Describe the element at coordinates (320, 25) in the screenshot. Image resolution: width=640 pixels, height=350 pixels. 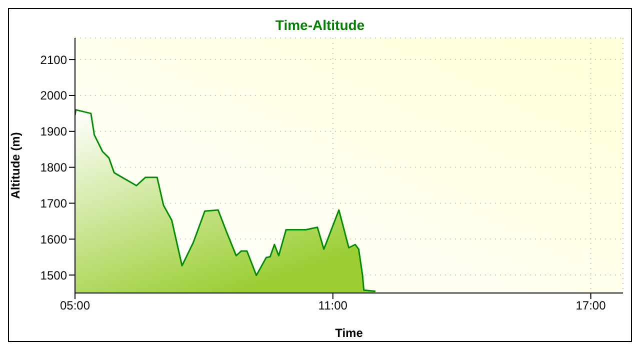
I see `chart-title: Time-Altitude` at that location.